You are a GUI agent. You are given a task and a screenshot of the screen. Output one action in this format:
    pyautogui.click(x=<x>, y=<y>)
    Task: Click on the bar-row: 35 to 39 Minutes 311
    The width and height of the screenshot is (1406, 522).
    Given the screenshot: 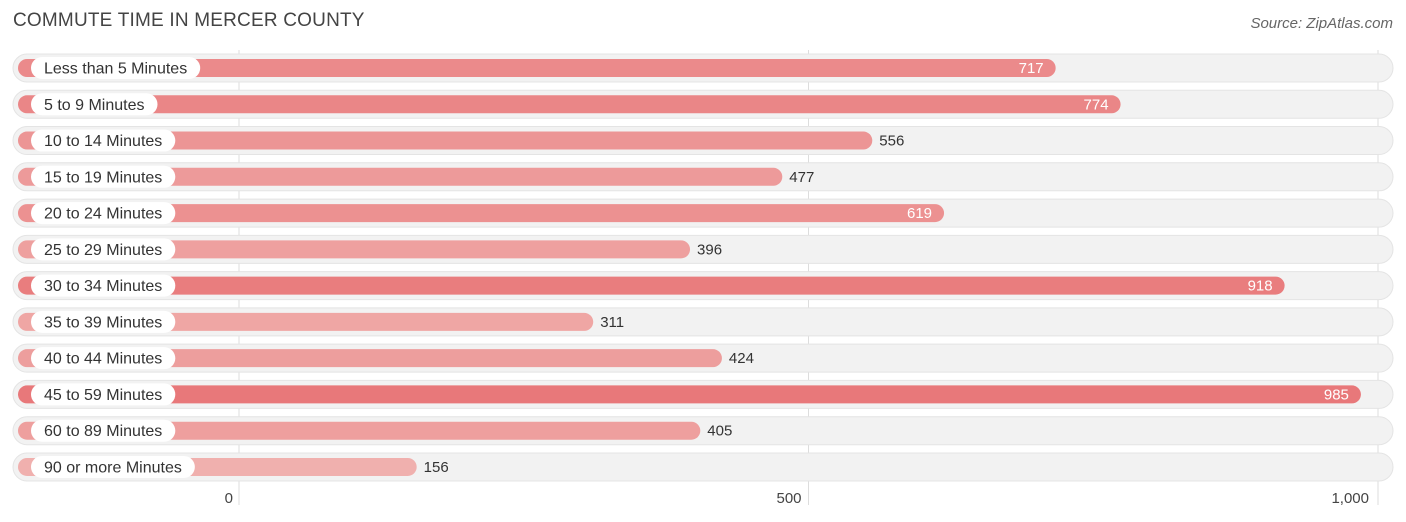 What is the action you would take?
    pyautogui.click(x=703, y=322)
    